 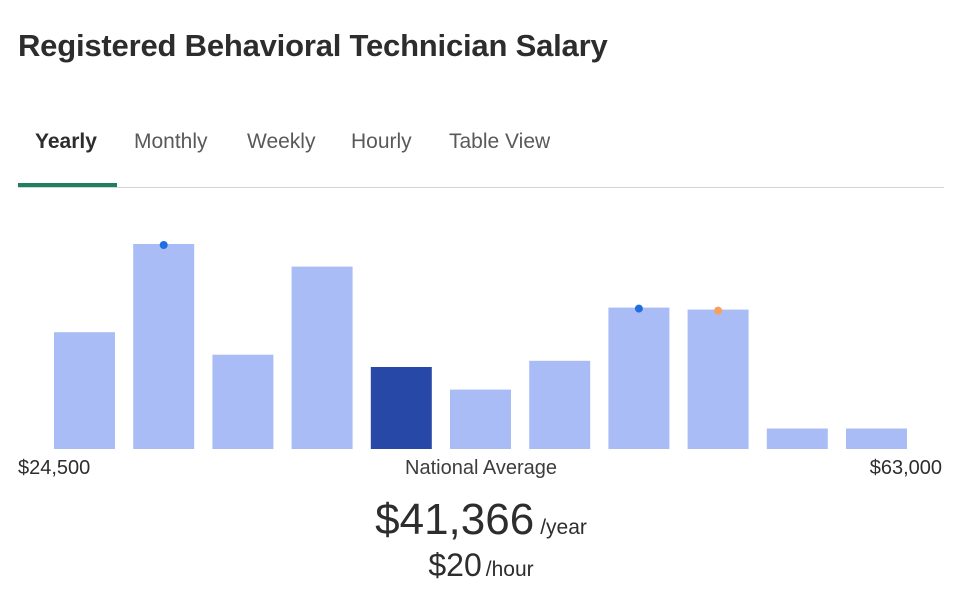 I want to click on national-average-label: National Average, so click(x=481, y=468).